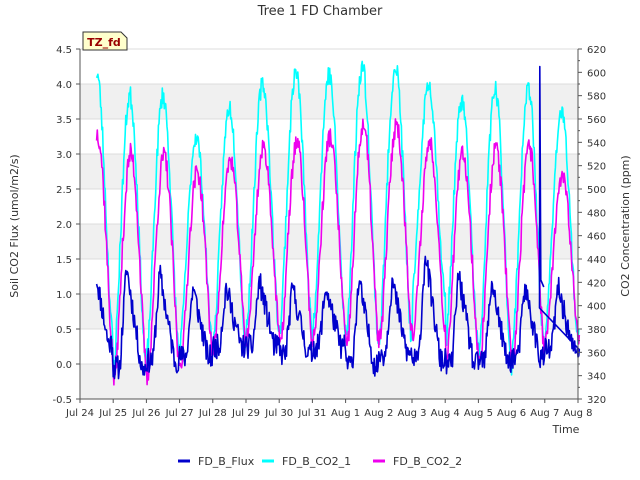 The width and height of the screenshot is (640, 480). What do you see at coordinates (596, 237) in the screenshot?
I see `y-tick-label-right: 460` at bounding box center [596, 237].